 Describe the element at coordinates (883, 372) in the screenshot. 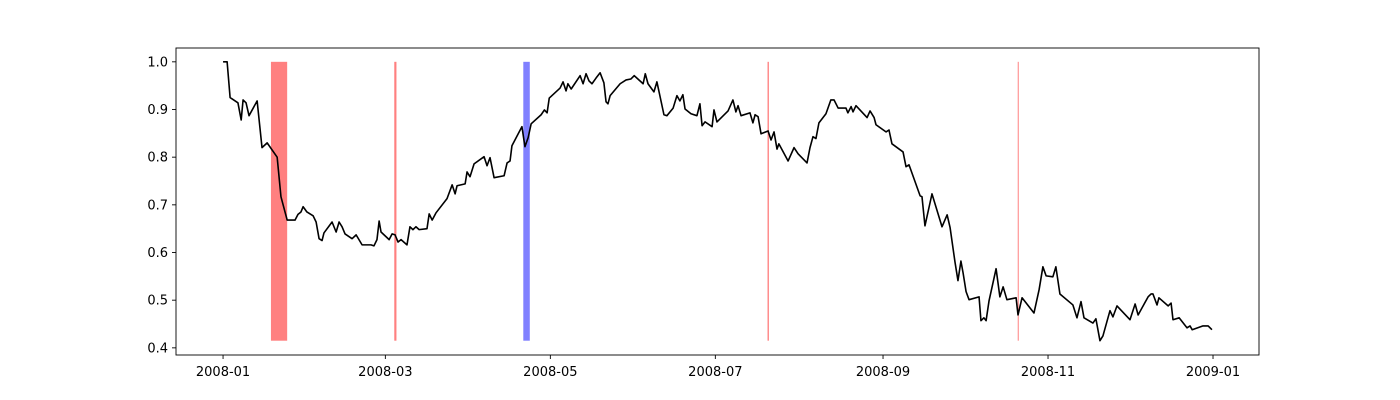

I see `x-tick-label: 2008-09` at that location.